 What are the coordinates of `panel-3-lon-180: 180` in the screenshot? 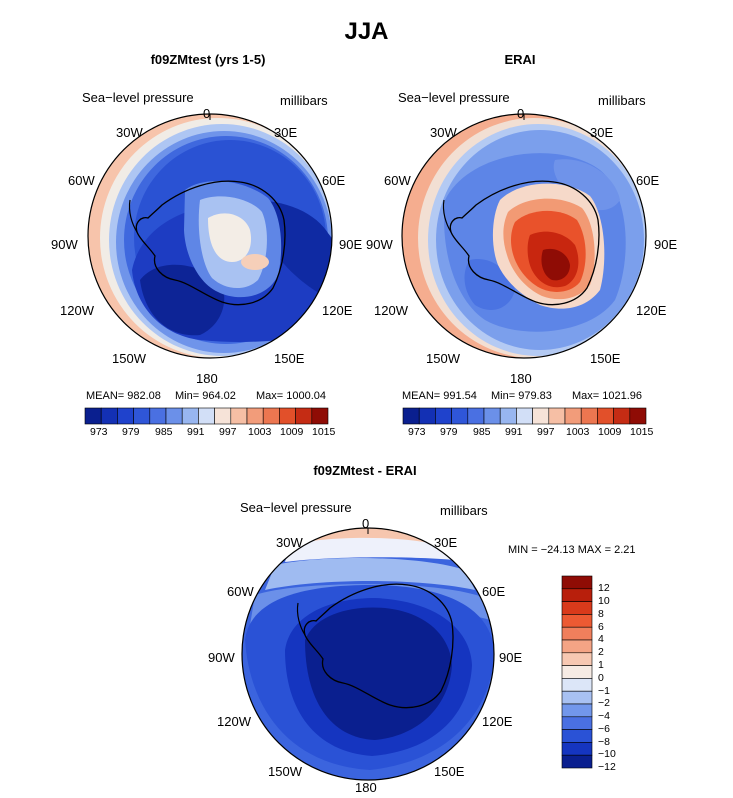 It's located at (366, 787).